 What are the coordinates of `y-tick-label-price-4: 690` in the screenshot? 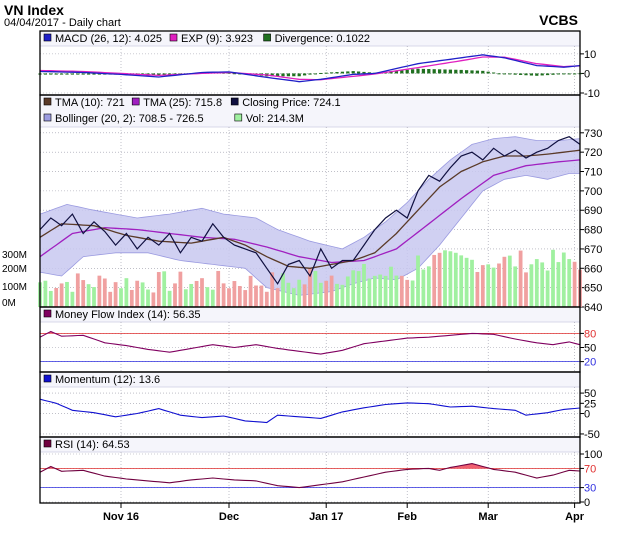 It's located at (593, 211).